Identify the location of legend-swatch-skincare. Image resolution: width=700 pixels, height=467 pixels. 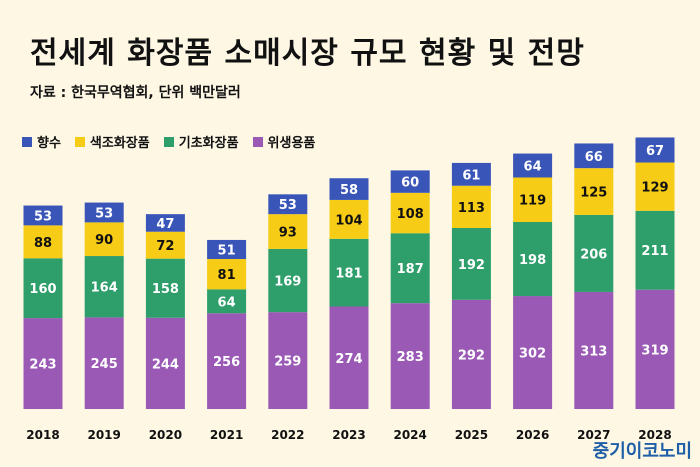
(168, 141).